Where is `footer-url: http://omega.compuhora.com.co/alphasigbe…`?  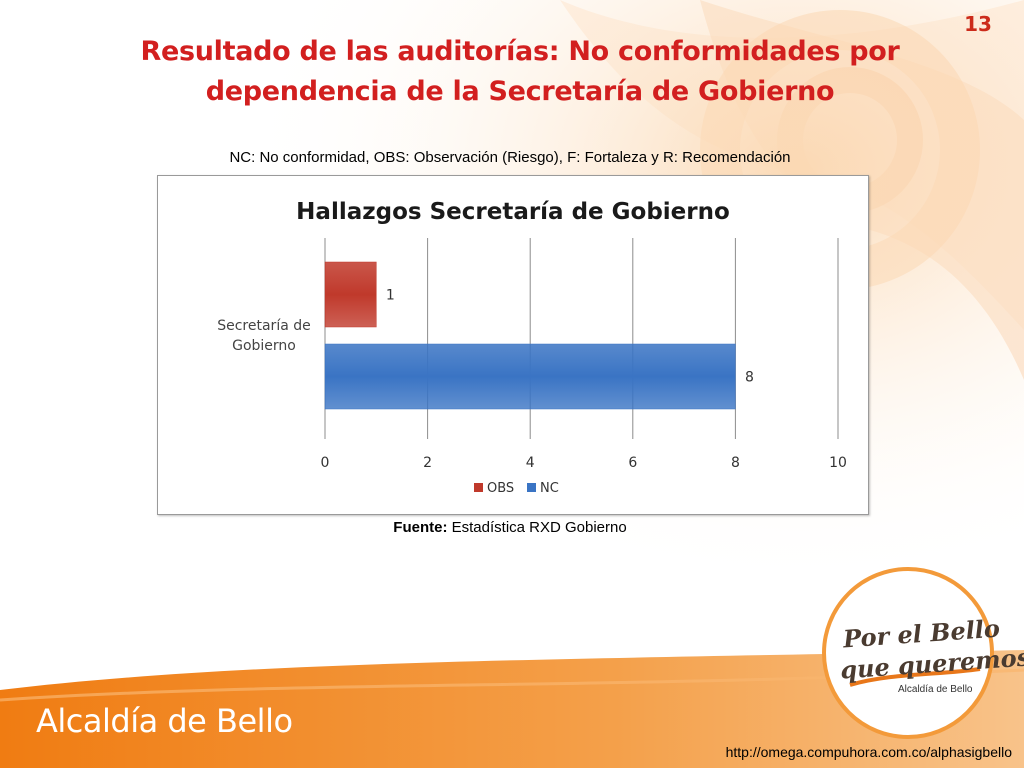 footer-url: http://omega.compuhora.com.co/alphasigbe… is located at coordinates (868, 752).